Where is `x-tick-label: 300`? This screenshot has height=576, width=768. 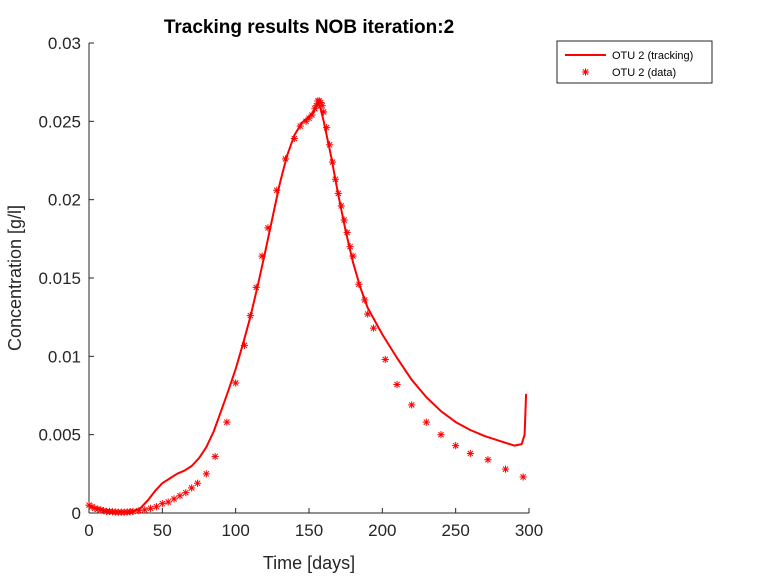
x-tick-label: 300 is located at coordinates (529, 530).